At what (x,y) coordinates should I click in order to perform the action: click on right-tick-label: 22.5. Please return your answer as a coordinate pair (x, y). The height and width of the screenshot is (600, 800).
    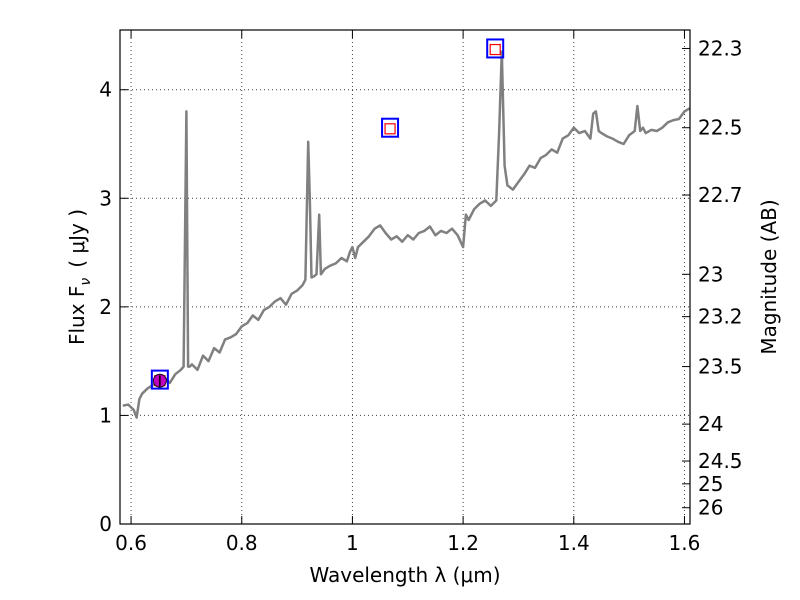
    Looking at the image, I should click on (720, 128).